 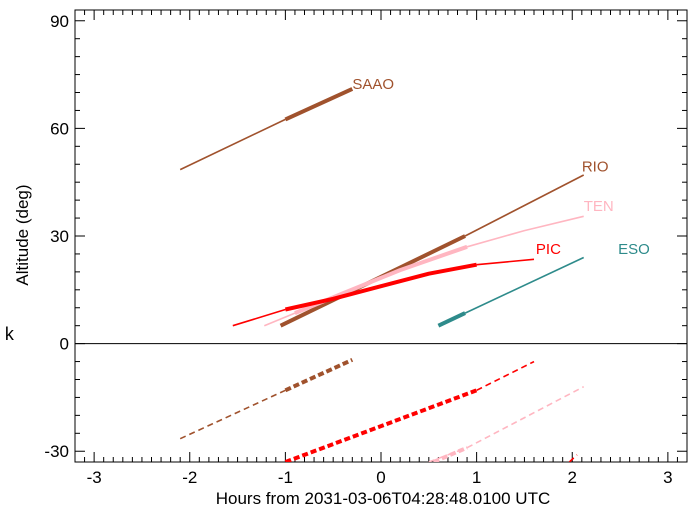 I want to click on x-tick-label: 2, so click(x=572, y=477).